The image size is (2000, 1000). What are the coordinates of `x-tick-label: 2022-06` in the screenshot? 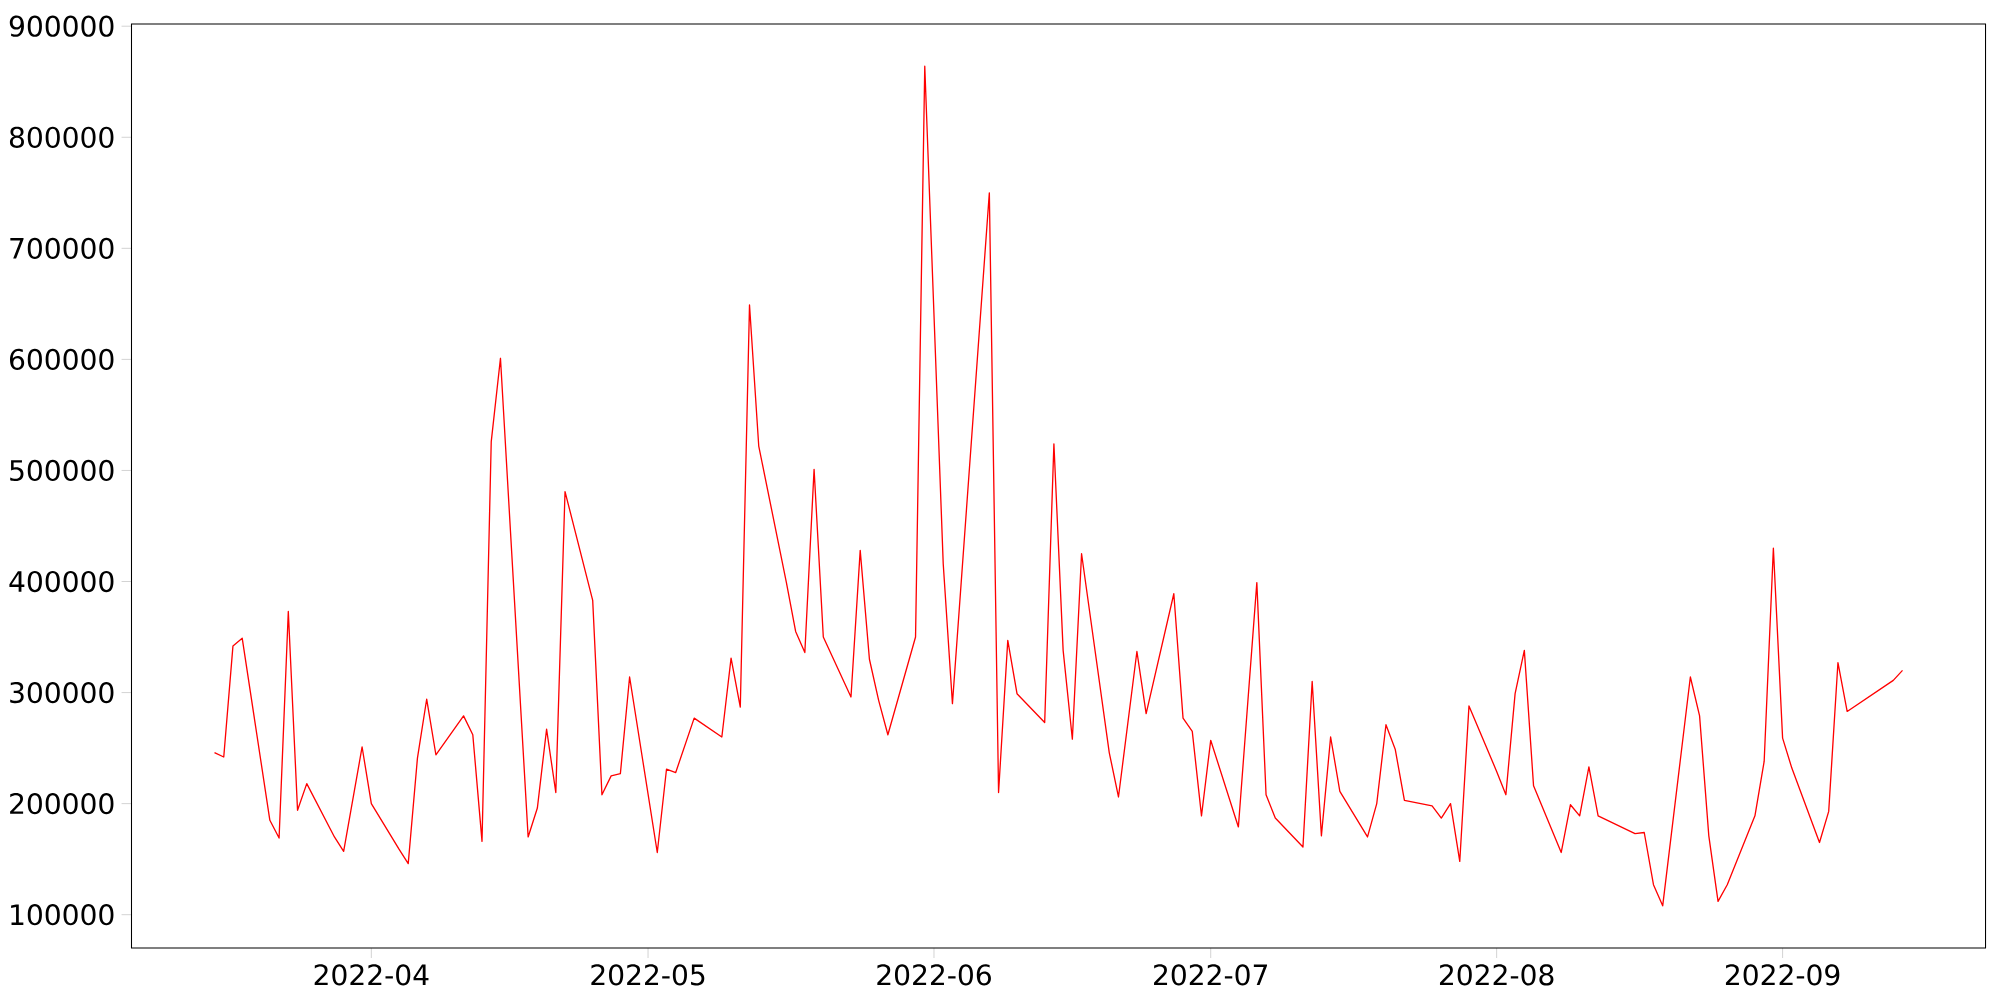 It's located at (934, 975).